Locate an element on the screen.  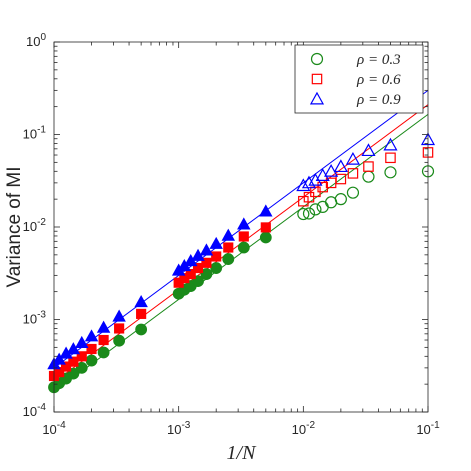
legend-label-2: ρ = 0.6 is located at coordinates (378, 80).